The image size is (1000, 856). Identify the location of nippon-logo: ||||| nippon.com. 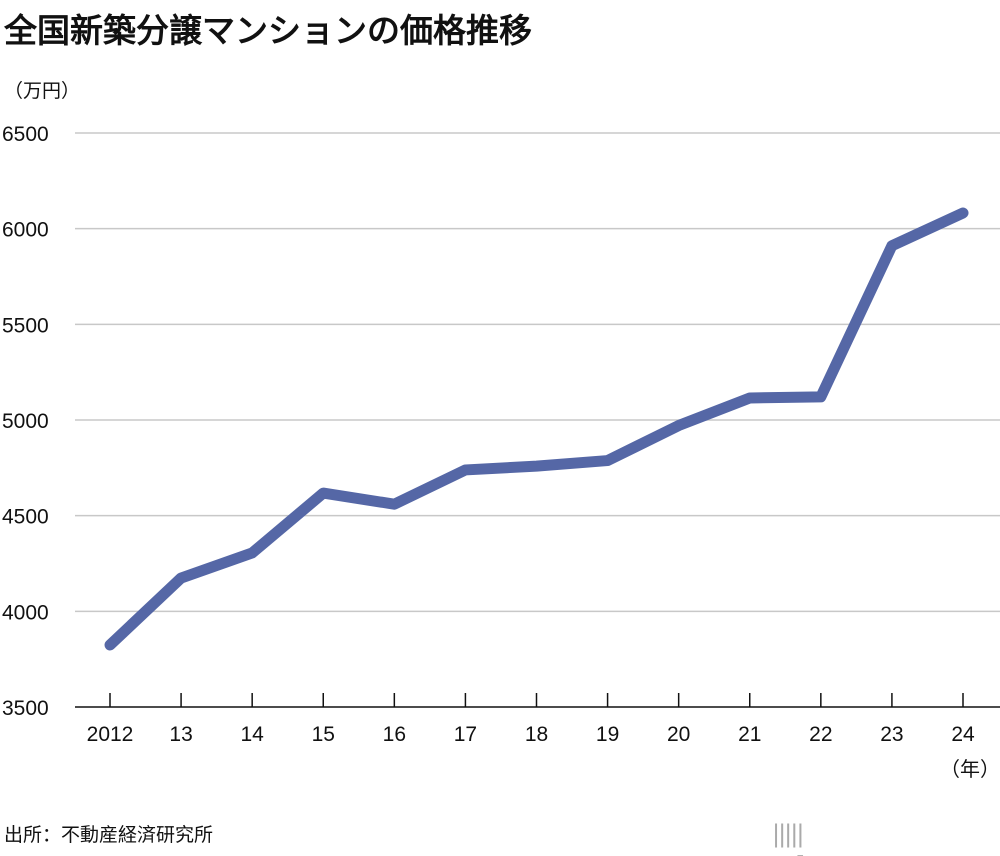
(874, 838).